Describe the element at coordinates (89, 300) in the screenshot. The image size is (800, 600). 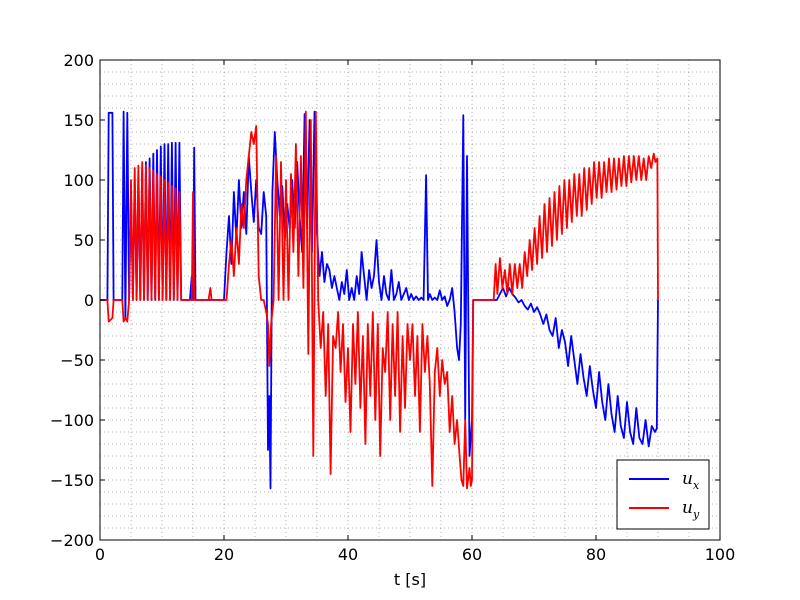
I see `y-tick-label: 0` at that location.